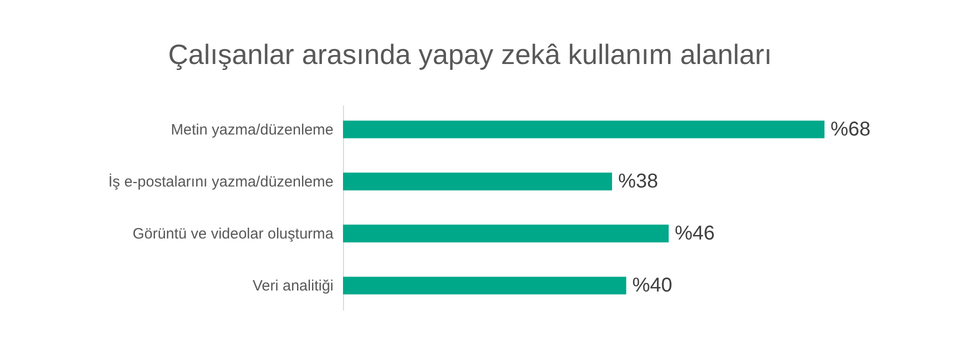  I want to click on y-tick-label: Veri analitiği, so click(293, 286).